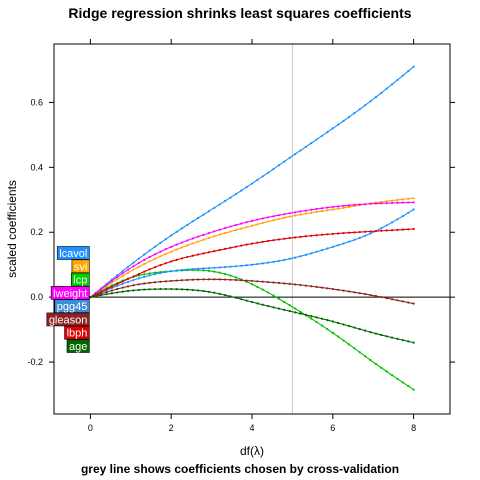  I want to click on series-line-gleason, so click(252, 291).